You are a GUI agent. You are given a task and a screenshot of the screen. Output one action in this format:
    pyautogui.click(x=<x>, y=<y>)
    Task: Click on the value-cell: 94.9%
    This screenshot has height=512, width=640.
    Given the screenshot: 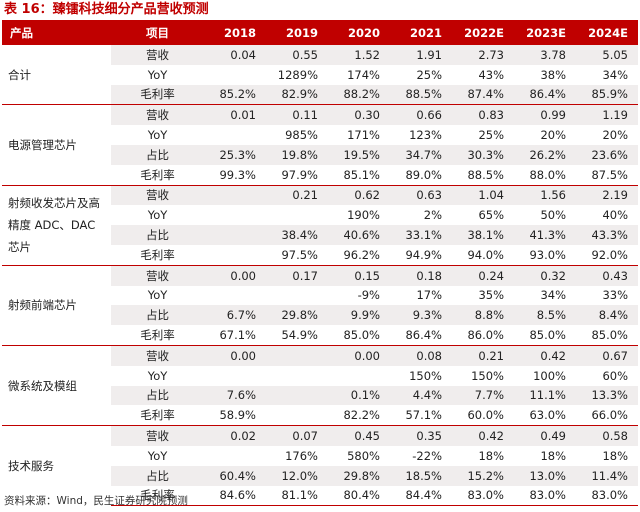 What is the action you would take?
    pyautogui.click(x=421, y=255)
    